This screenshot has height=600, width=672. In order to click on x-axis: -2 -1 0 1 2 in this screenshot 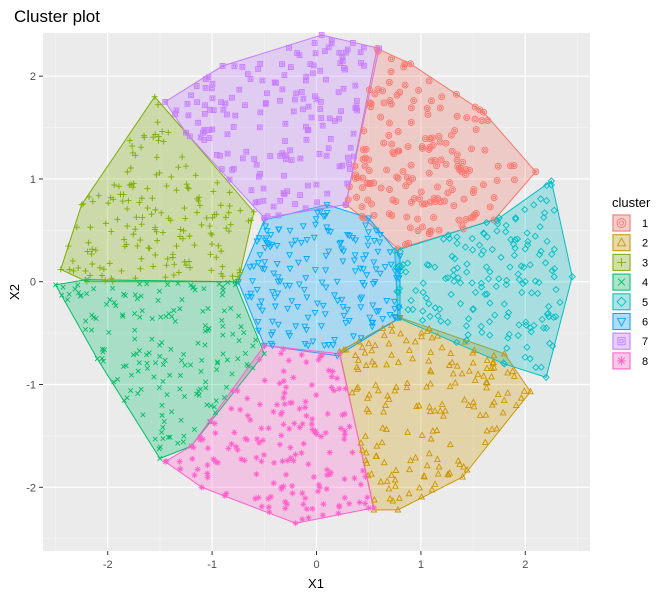, I will do `click(315, 561)`.